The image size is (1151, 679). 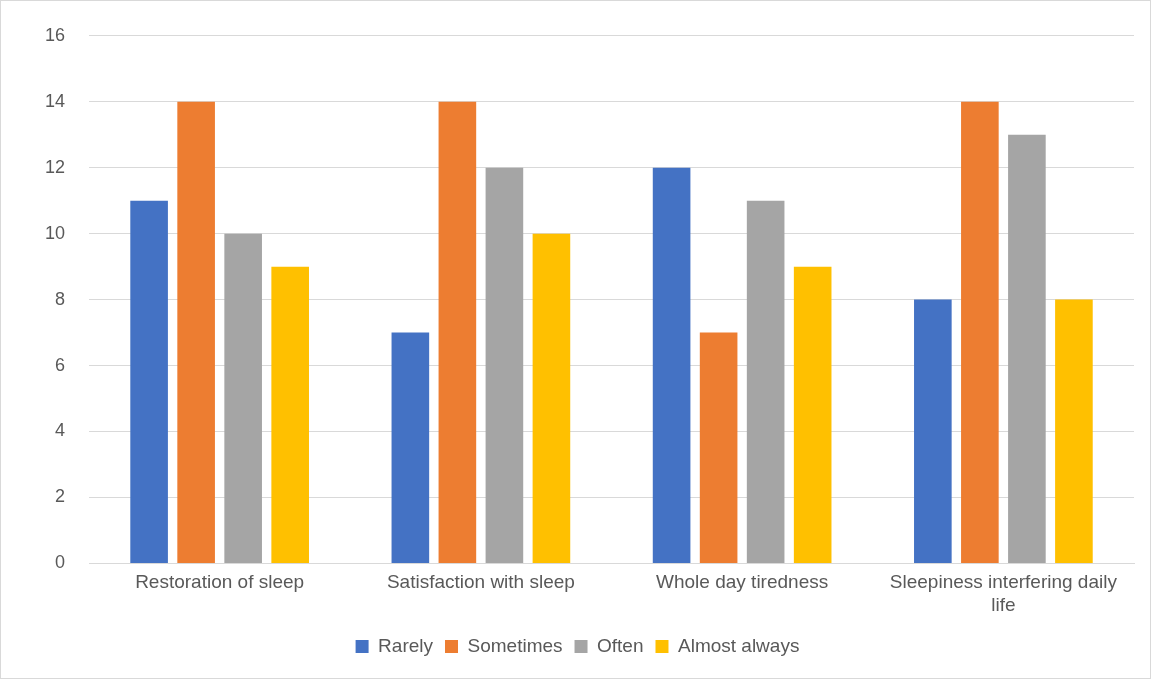 What do you see at coordinates (480, 582) in the screenshot?
I see `x-tick-label: Satisfaction with sleep` at bounding box center [480, 582].